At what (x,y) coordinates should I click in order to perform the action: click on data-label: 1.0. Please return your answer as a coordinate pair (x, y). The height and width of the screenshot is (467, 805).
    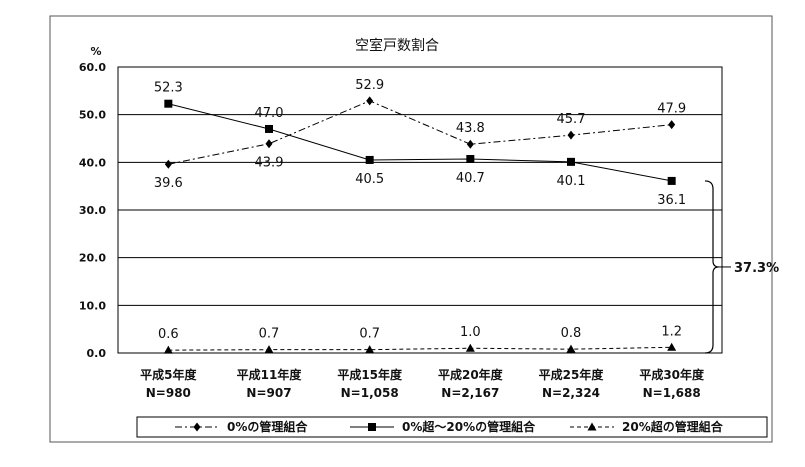
    Looking at the image, I should click on (470, 332).